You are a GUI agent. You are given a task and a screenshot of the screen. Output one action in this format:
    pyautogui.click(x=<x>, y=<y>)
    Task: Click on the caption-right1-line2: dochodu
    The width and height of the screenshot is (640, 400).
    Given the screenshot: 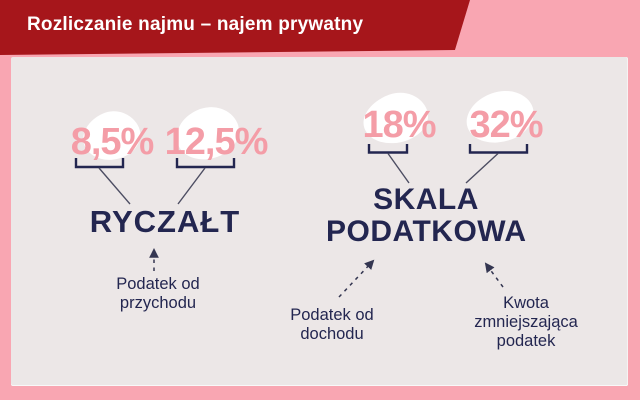 What is the action you would take?
    pyautogui.click(x=332, y=334)
    